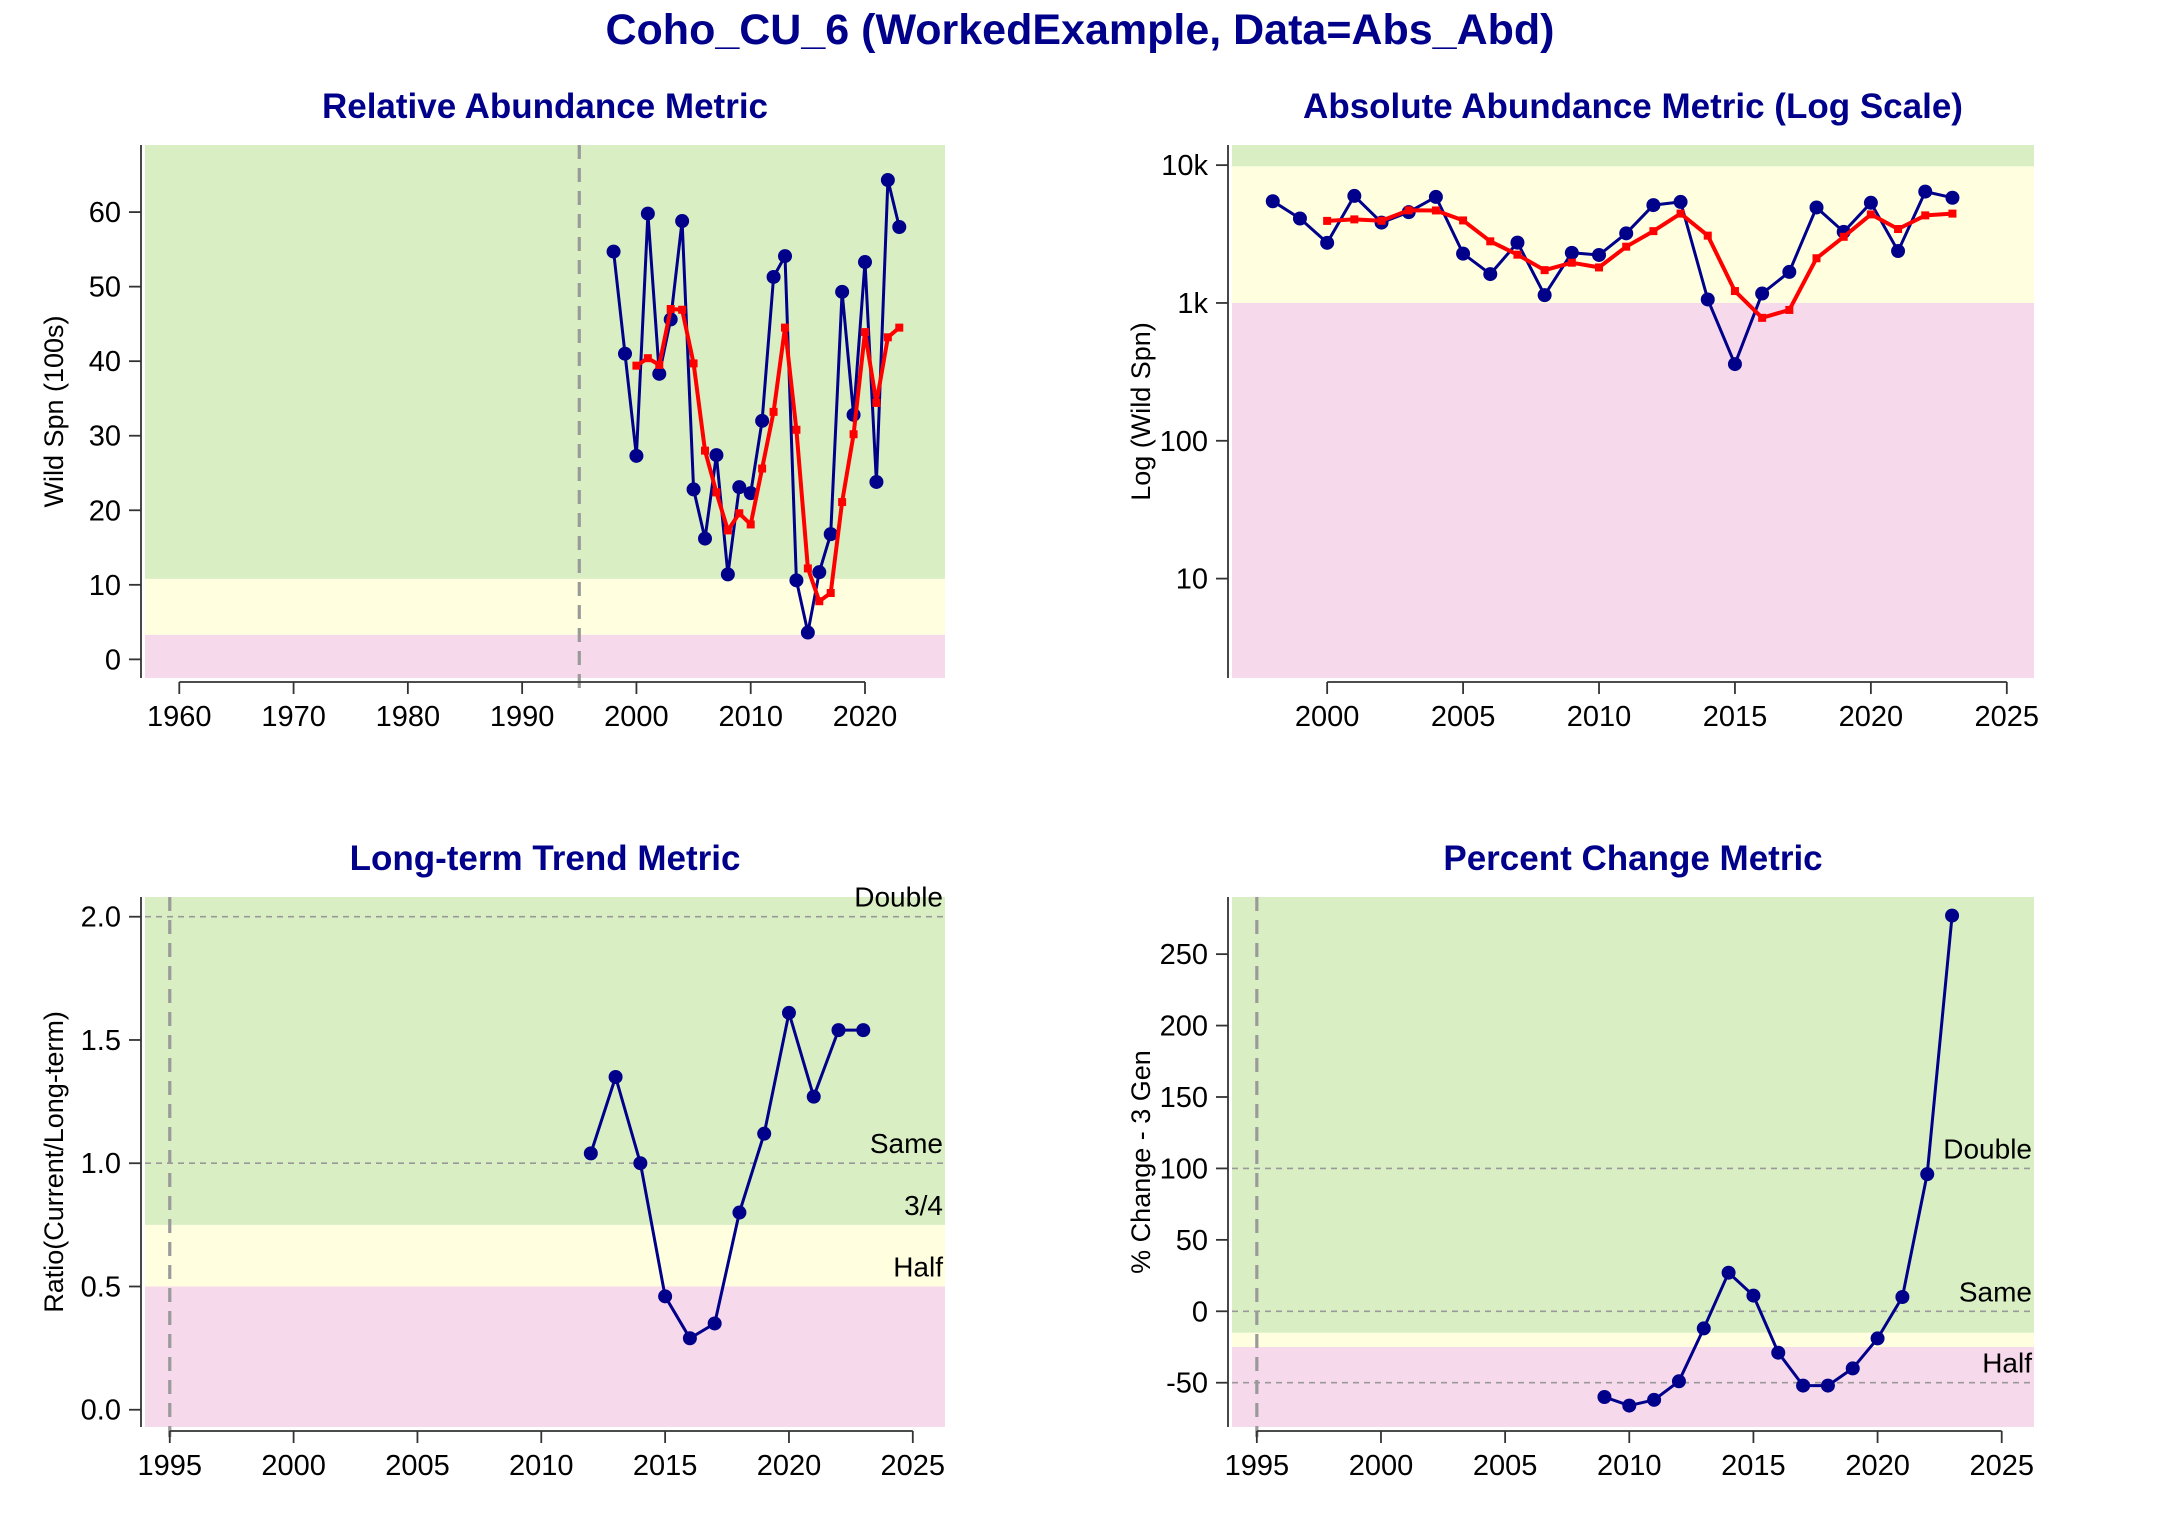  What do you see at coordinates (101, 1411) in the screenshot?
I see `y-tick-label: 0.0` at bounding box center [101, 1411].